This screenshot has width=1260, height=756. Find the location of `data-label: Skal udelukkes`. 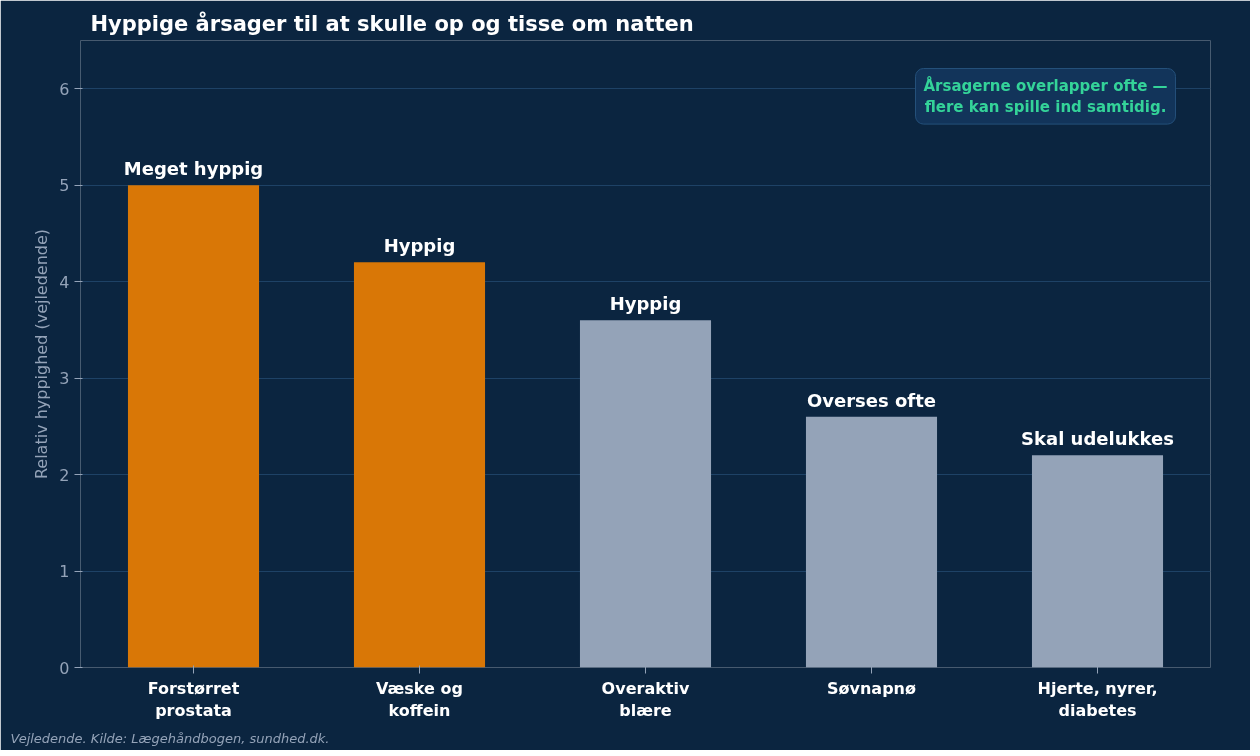

data-label: Skal udelukkes is located at coordinates (1097, 439).